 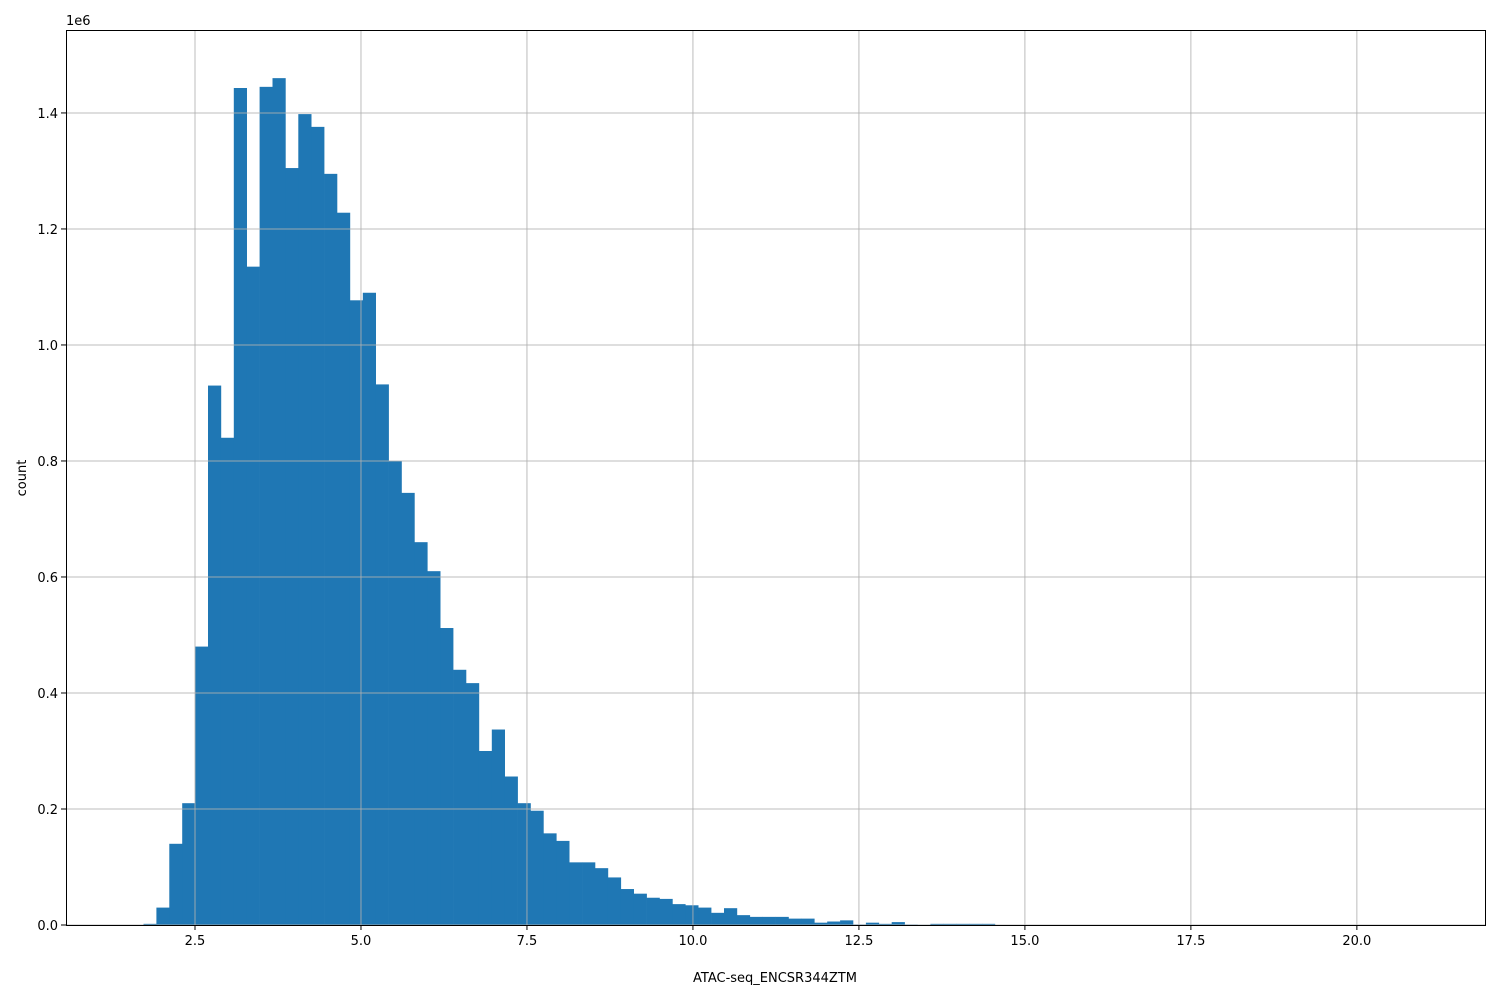 I want to click on y-tick-label: 0.6, so click(x=47, y=578).